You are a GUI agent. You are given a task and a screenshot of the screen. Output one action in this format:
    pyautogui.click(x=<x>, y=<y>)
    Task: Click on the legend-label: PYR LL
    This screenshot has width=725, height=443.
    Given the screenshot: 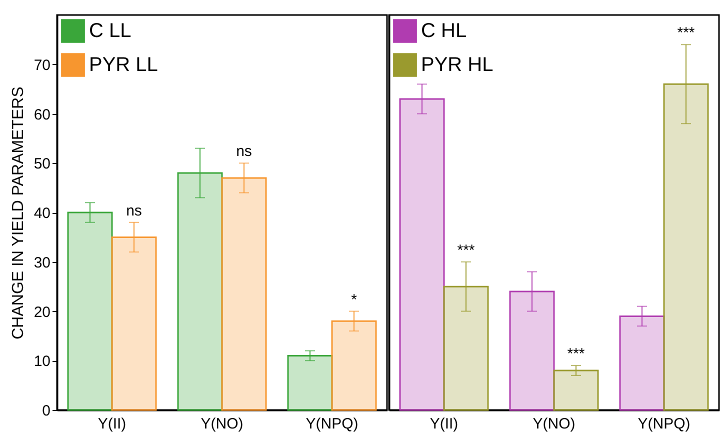 What is the action you would take?
    pyautogui.click(x=123, y=65)
    